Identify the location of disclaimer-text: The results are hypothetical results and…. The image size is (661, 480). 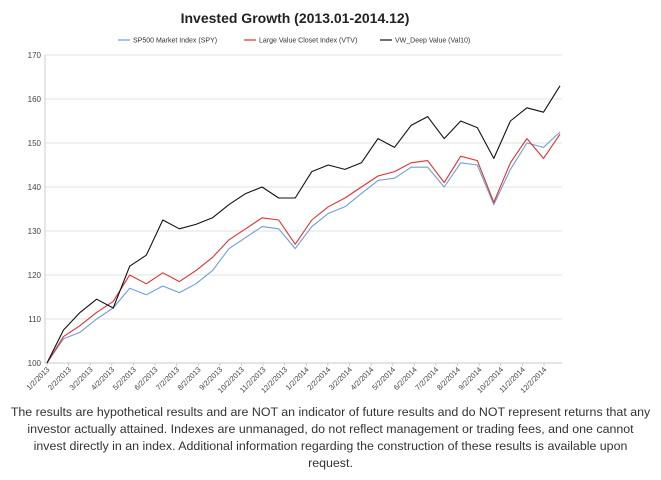
(330, 437).